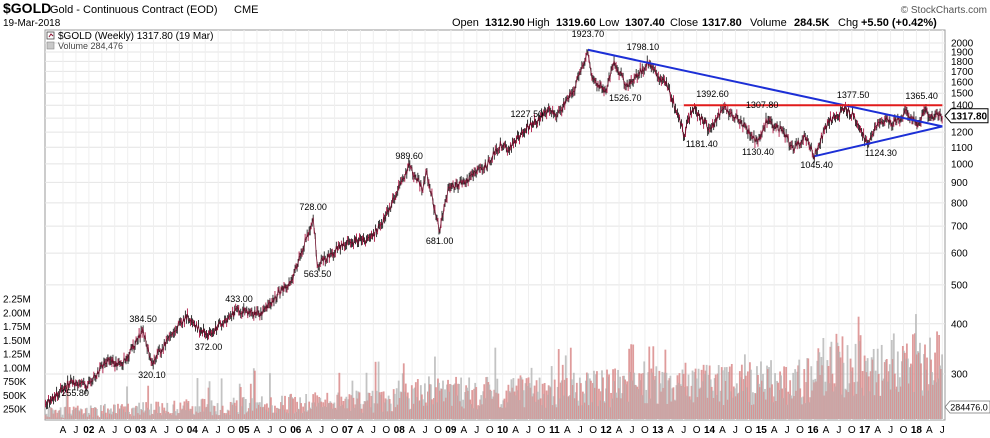  I want to click on price-annotation: 433.00, so click(239, 299).